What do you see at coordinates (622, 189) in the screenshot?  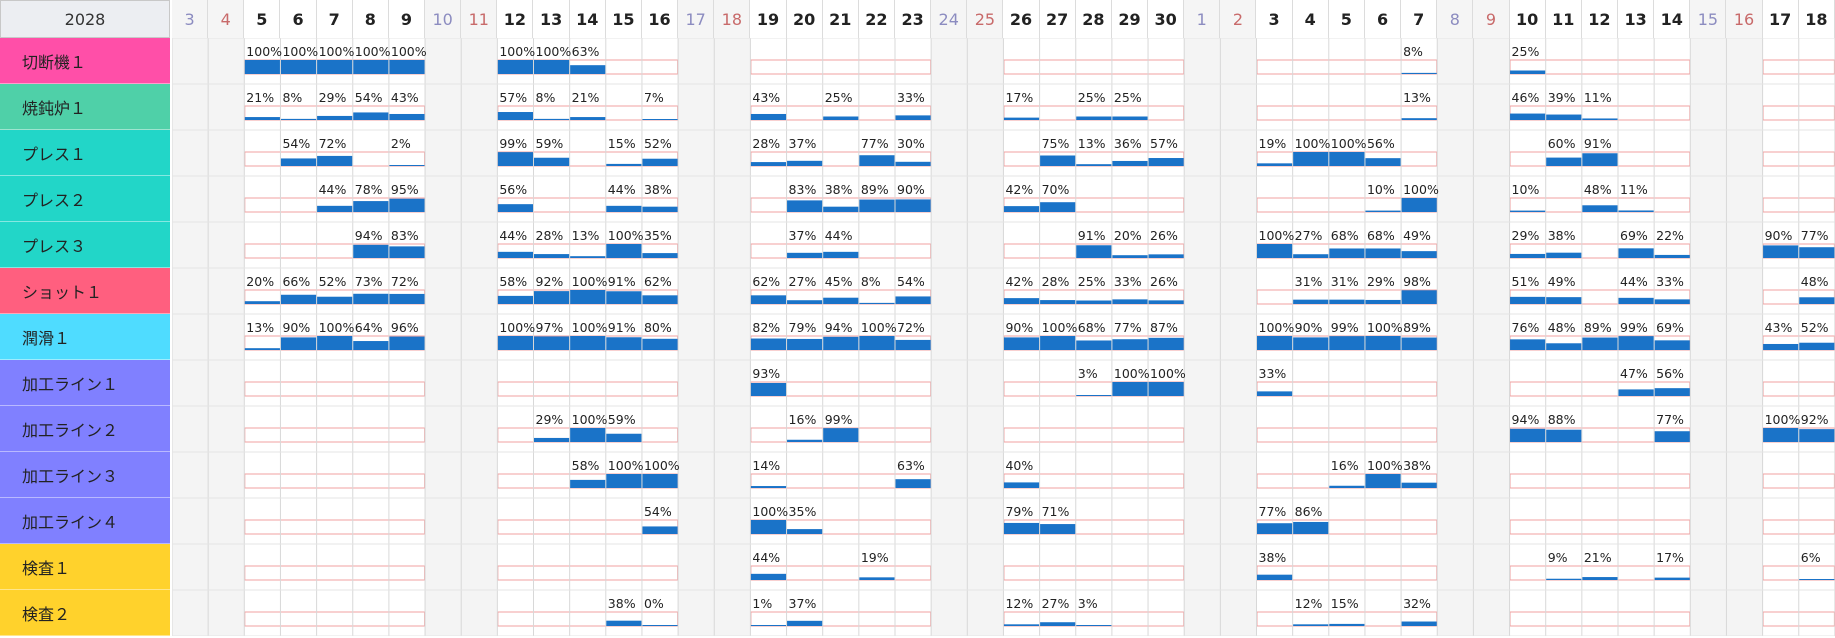 I see `pct-label-3-12: 44%` at bounding box center [622, 189].